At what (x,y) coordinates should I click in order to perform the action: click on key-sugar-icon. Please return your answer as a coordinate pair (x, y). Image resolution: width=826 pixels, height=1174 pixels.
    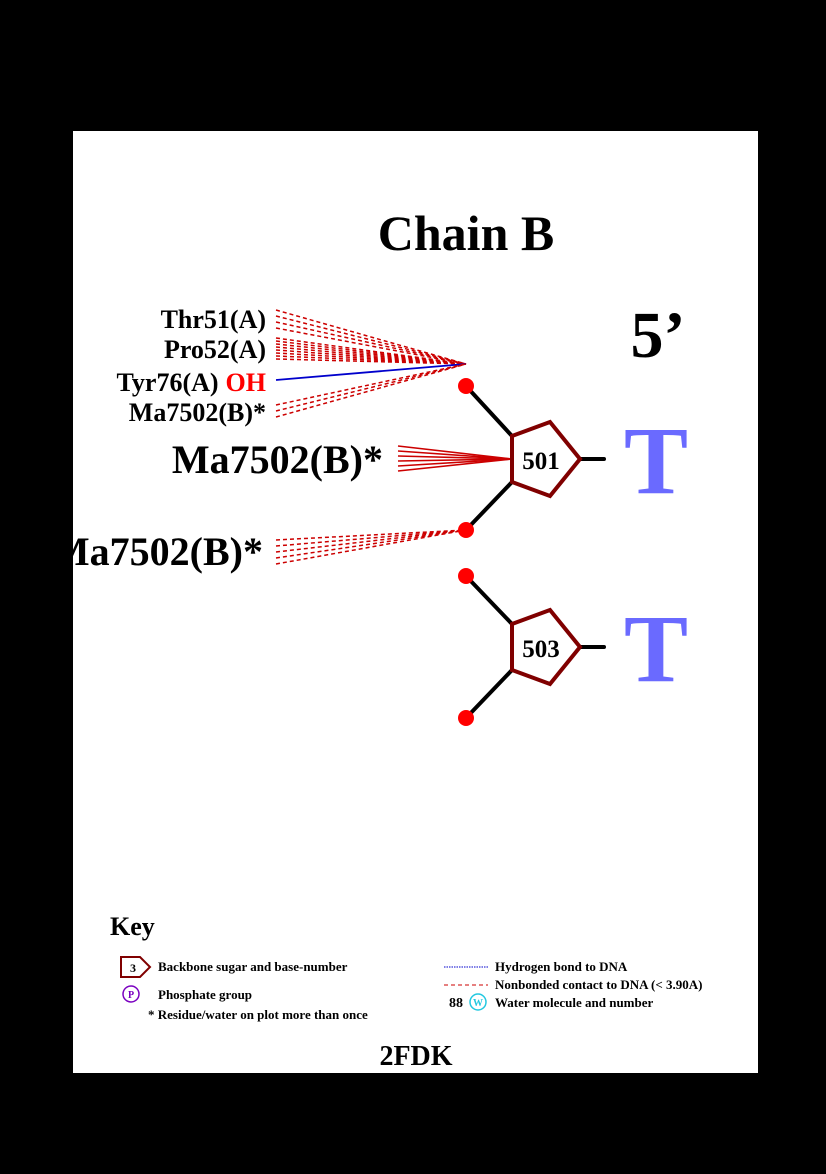
    Looking at the image, I should click on (136, 967).